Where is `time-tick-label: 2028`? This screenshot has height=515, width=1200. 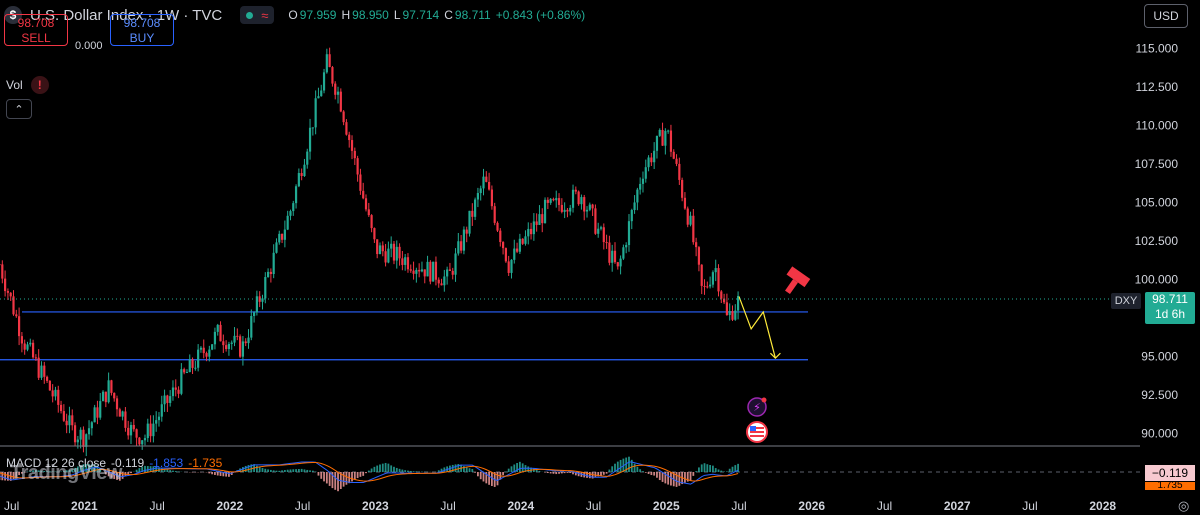
time-tick-label: 2028 is located at coordinates (1102, 506).